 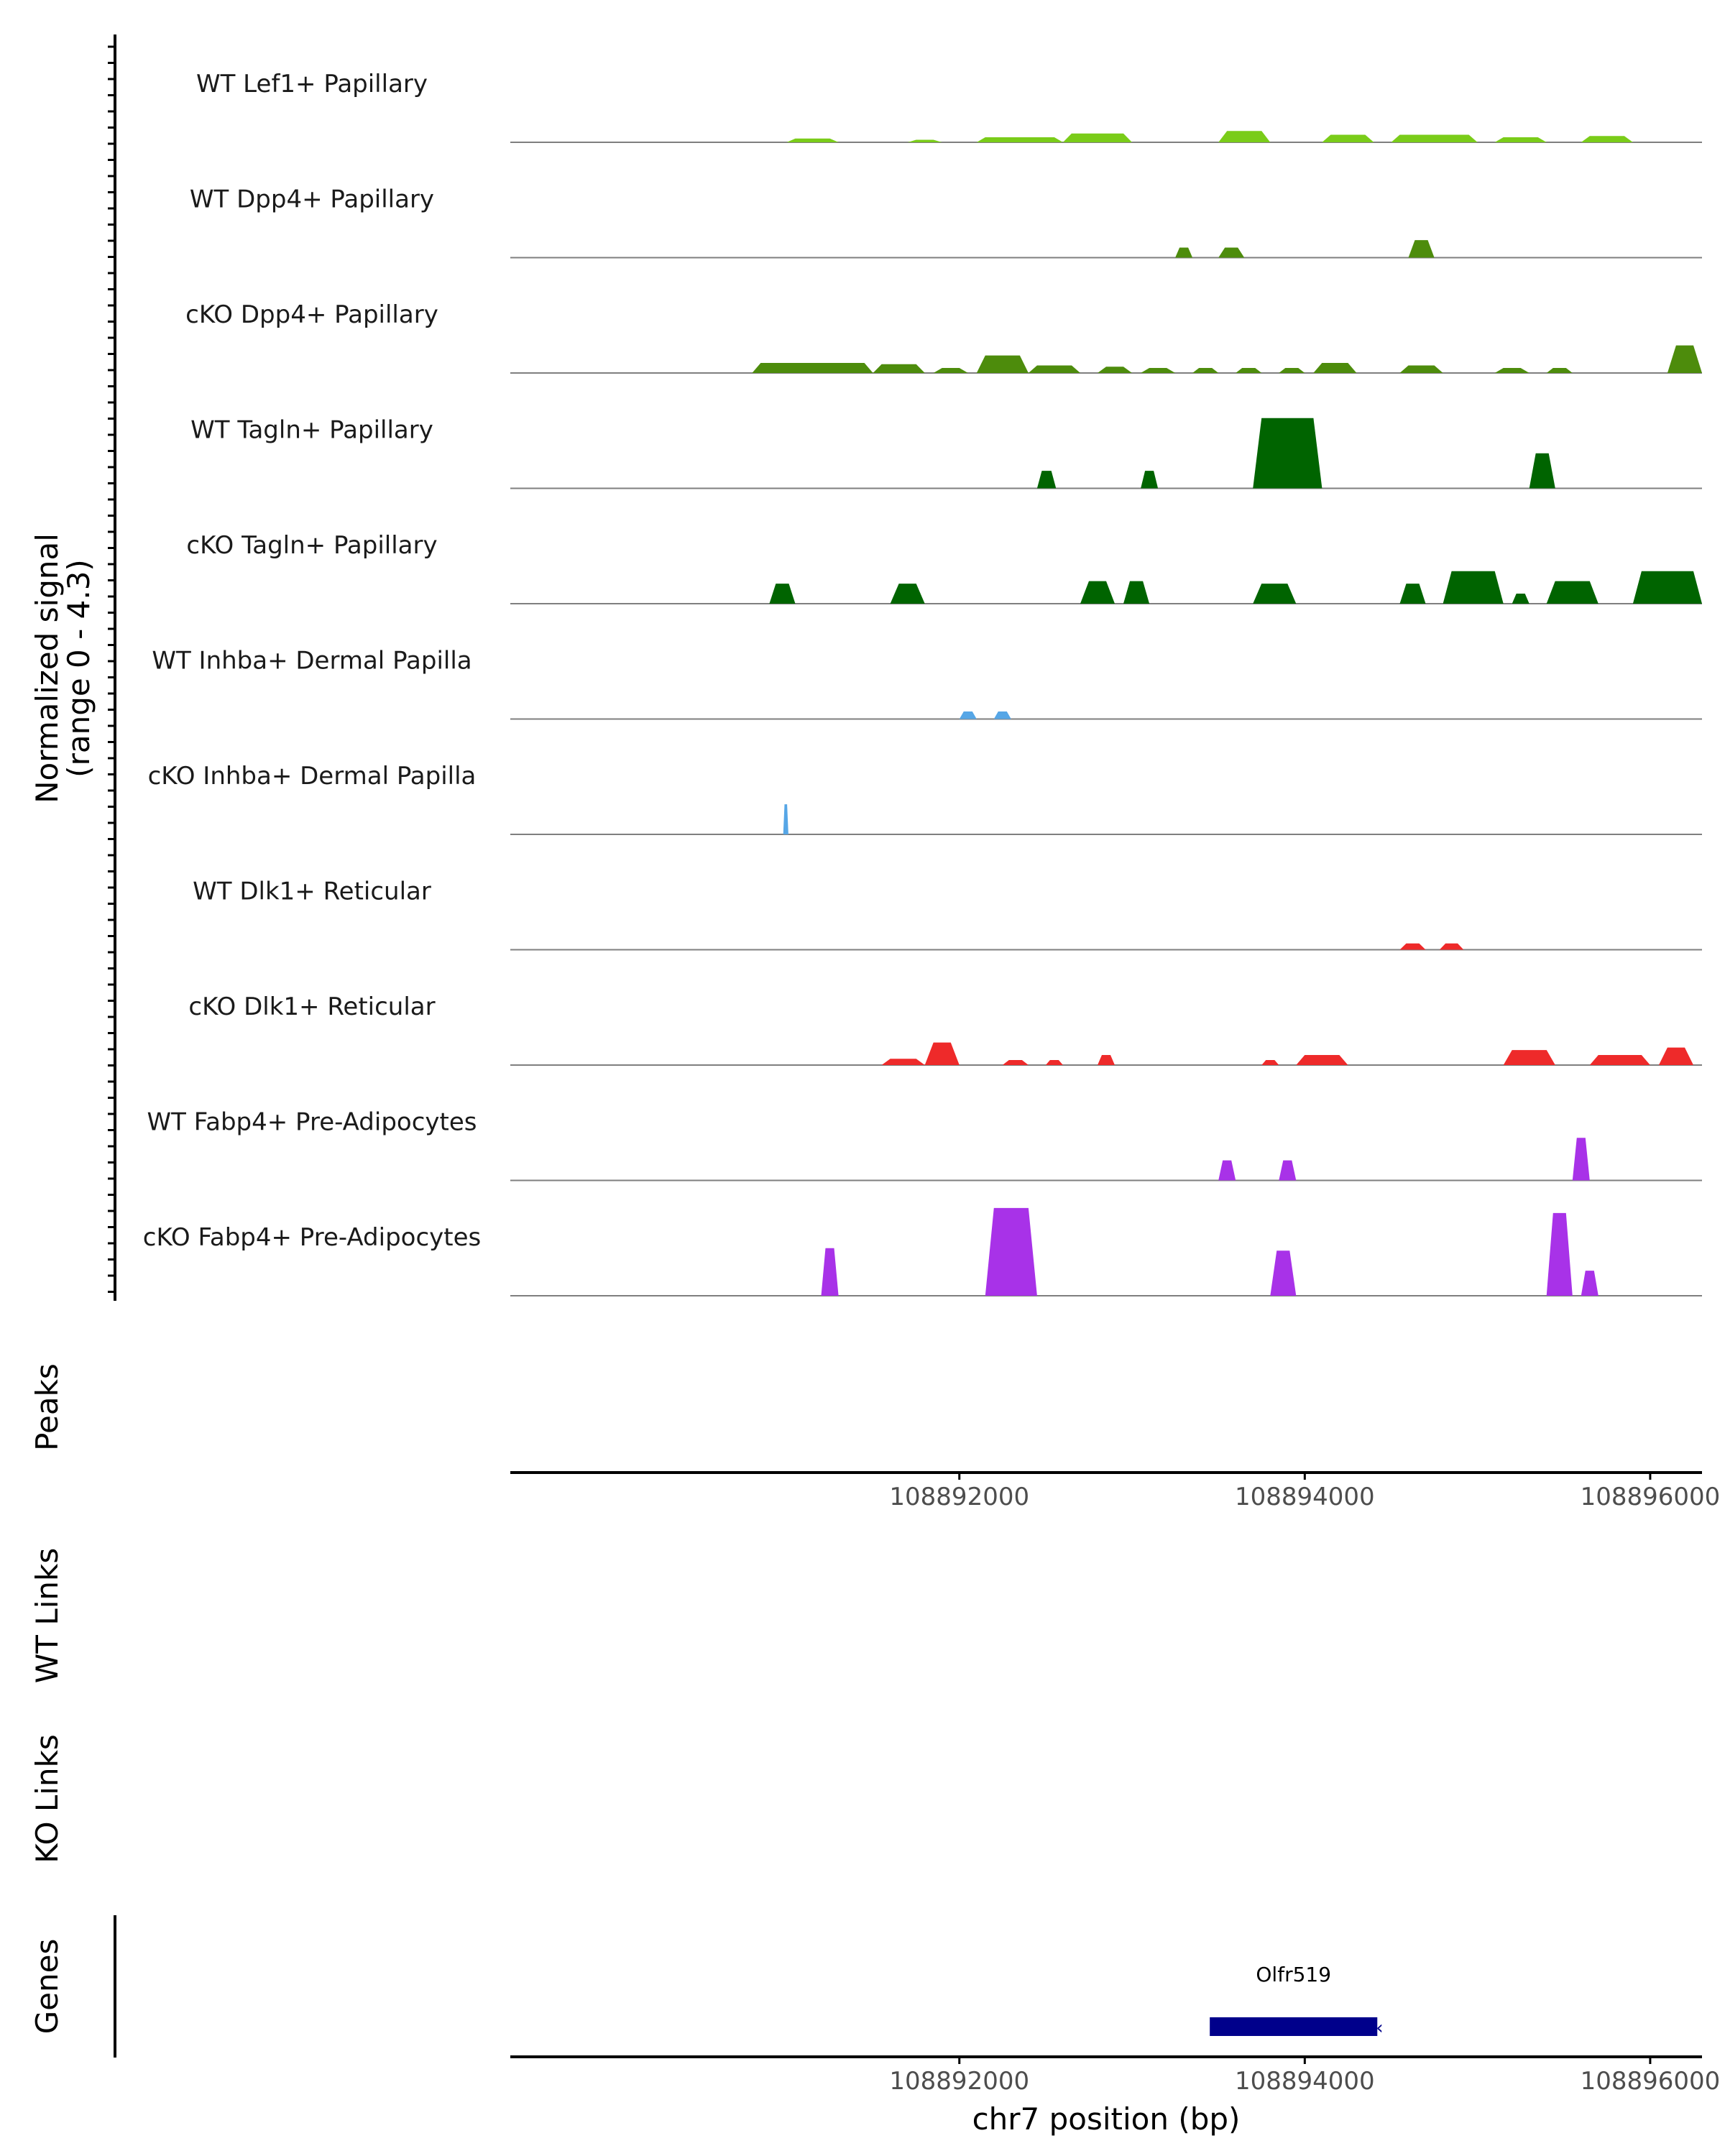 I want to click on y-axis-title-line2: (range 0 - 4.3), so click(x=78, y=668).